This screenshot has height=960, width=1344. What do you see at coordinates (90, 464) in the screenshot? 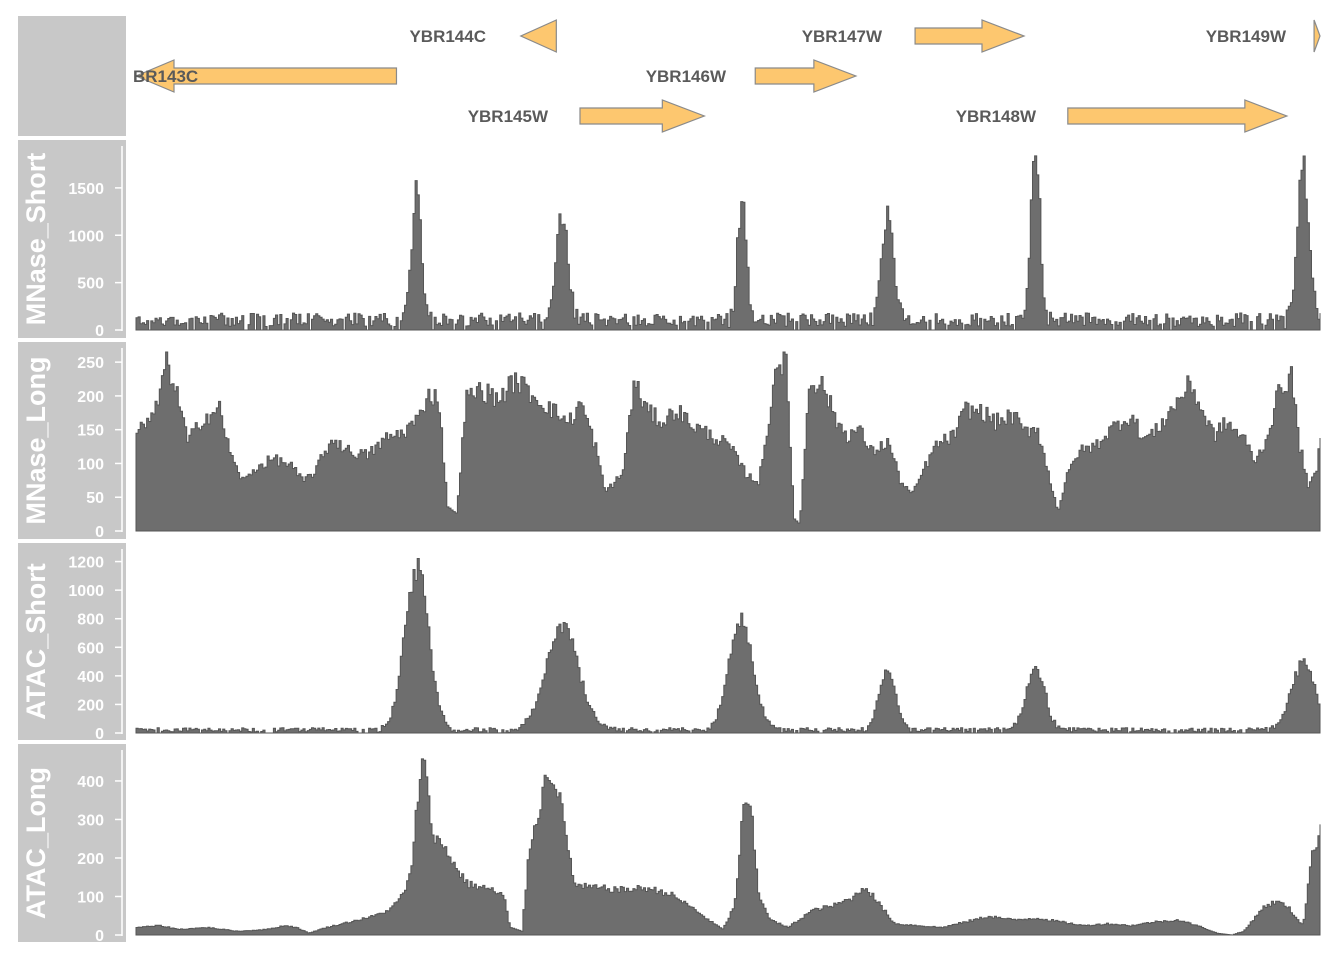
I see `mnase-long-tick-label: 100` at bounding box center [90, 464].